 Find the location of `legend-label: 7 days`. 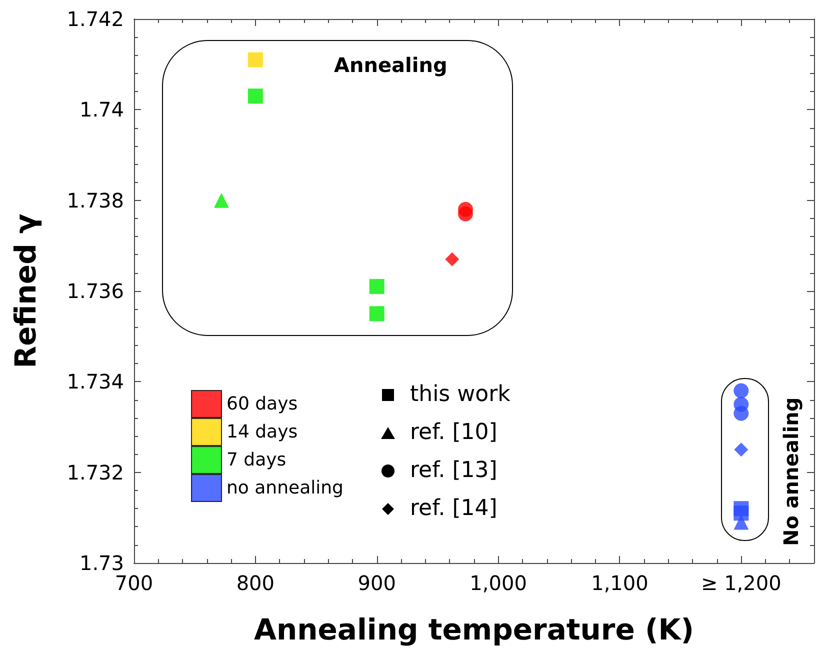

legend-label: 7 days is located at coordinates (256, 460).